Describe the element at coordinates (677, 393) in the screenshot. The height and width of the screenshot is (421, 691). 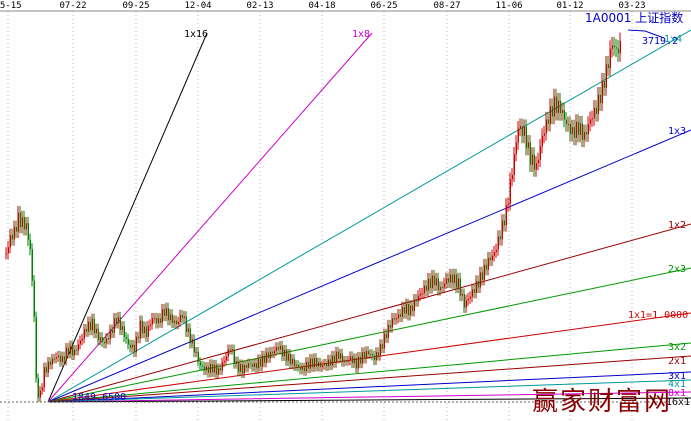
I see `gann-line-label: 8x1` at that location.